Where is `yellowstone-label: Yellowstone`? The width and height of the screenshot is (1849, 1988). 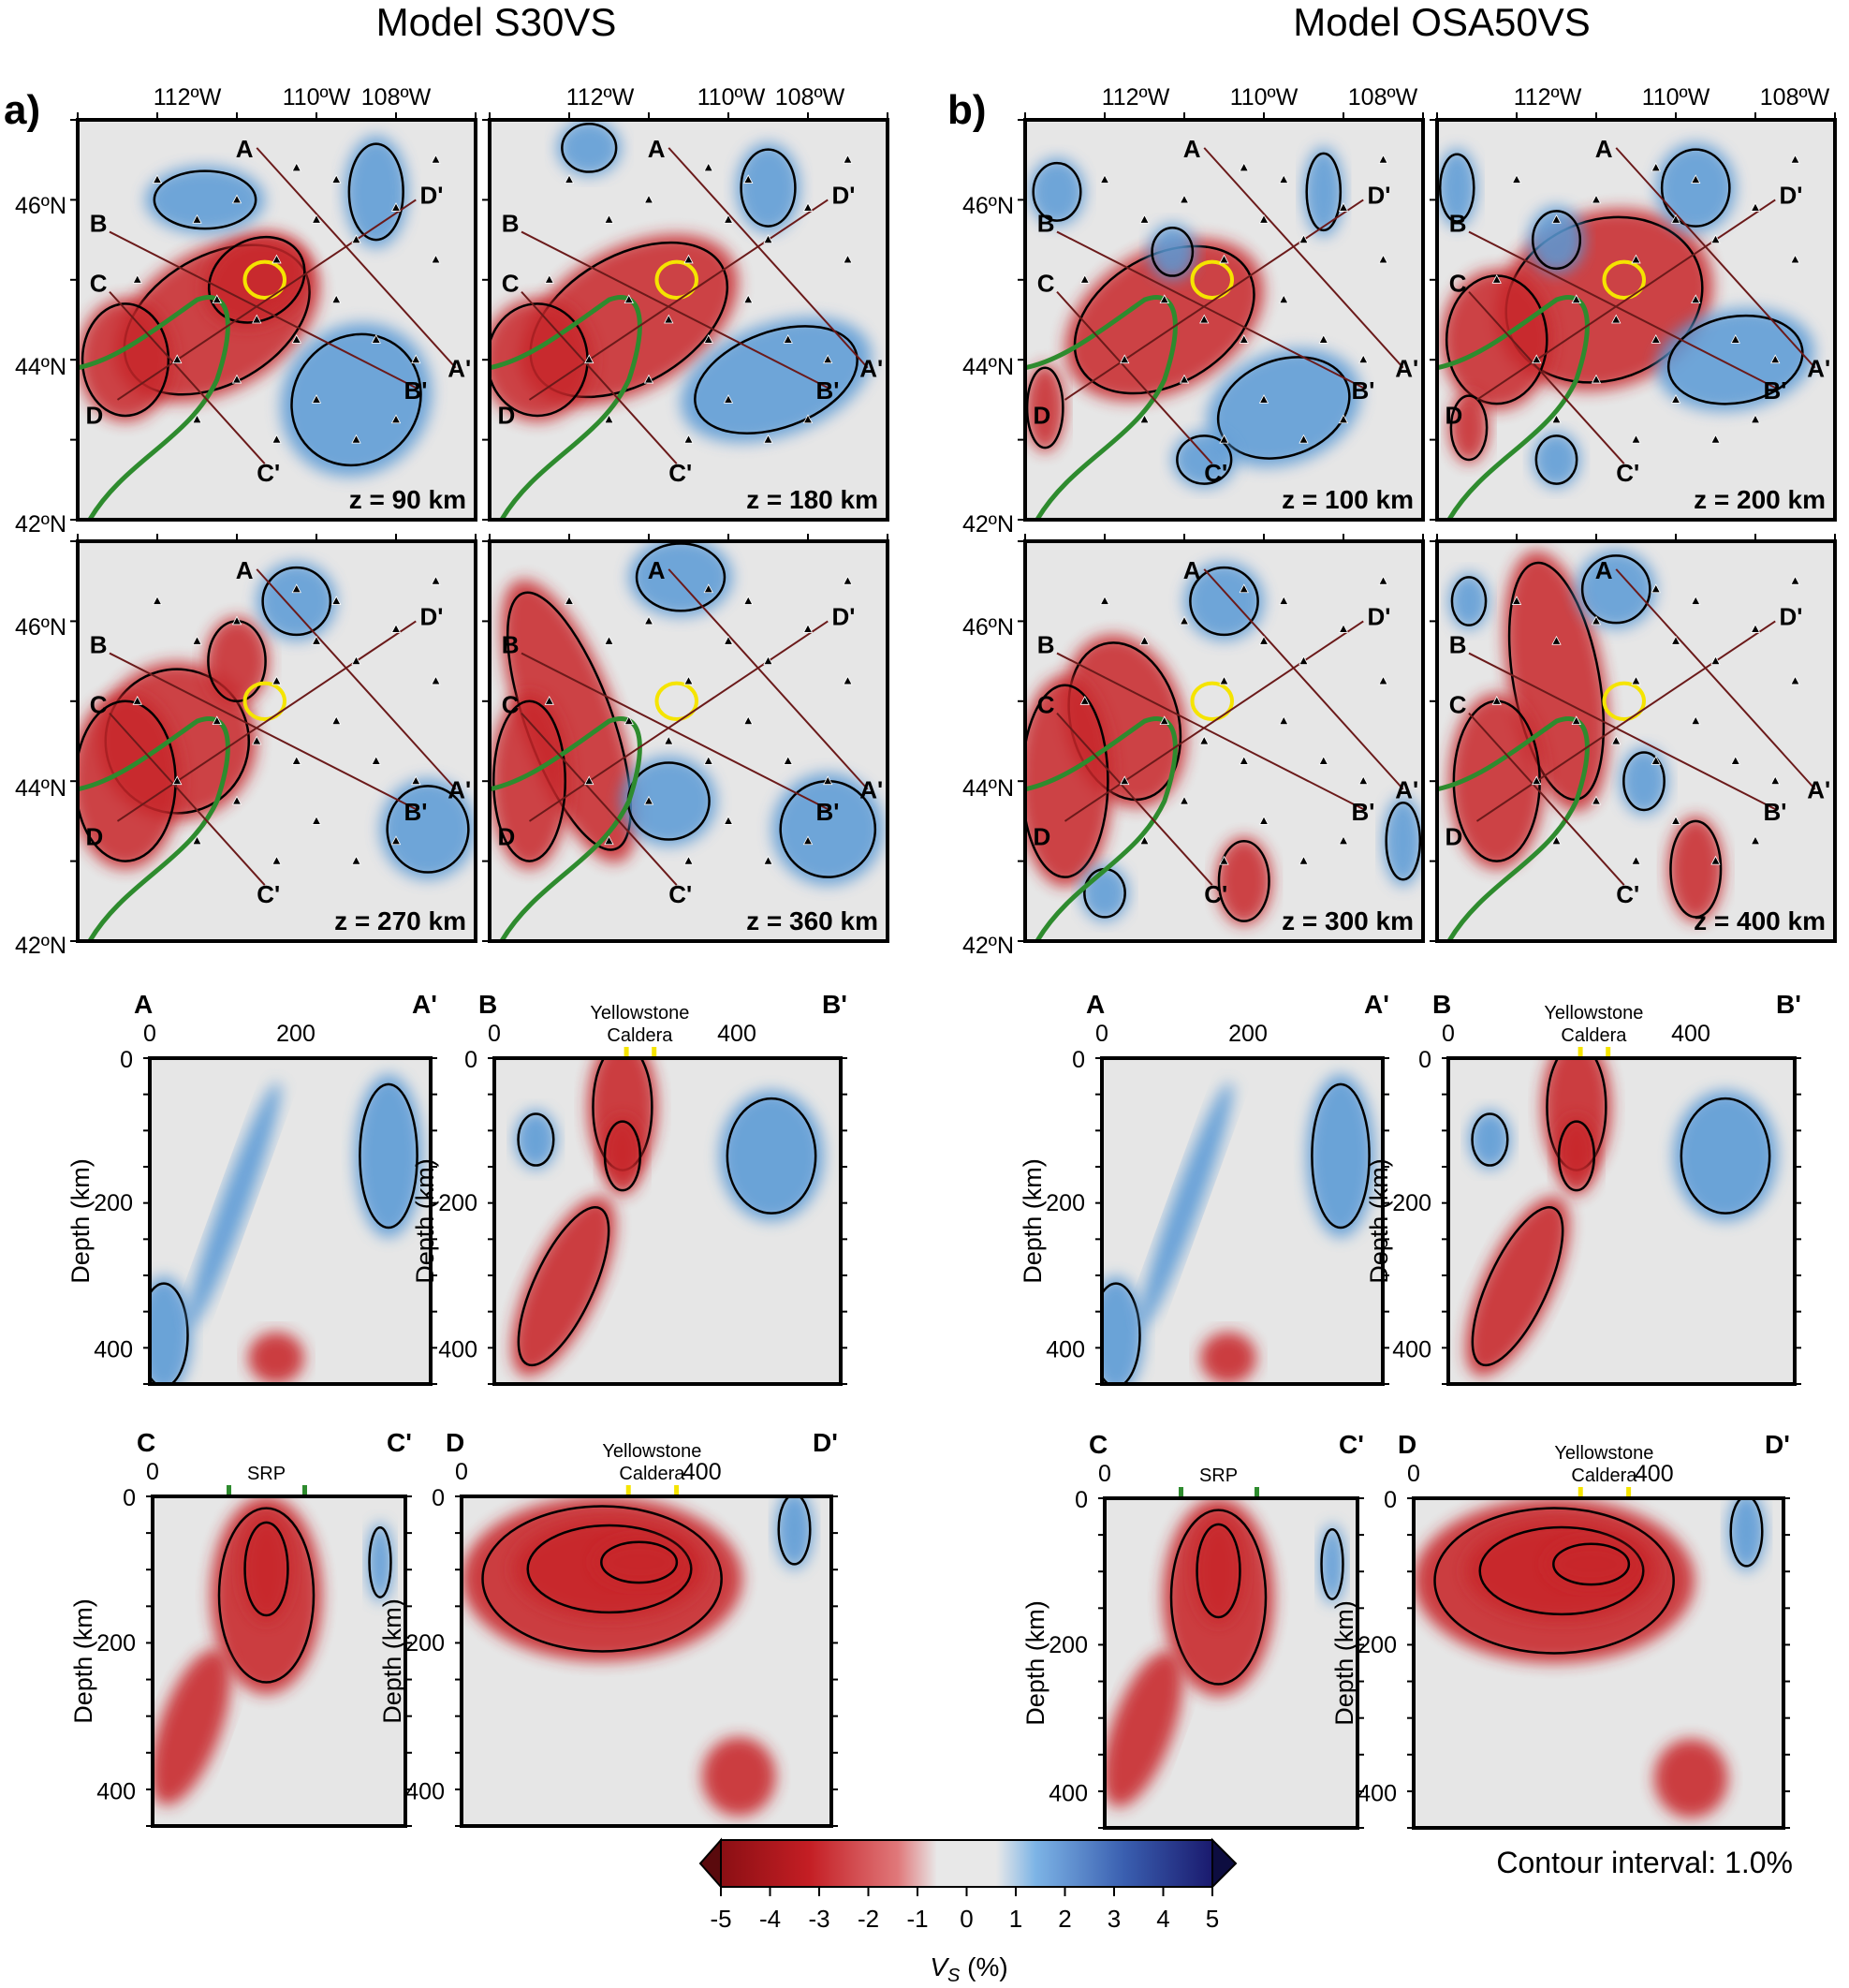 yellowstone-label: Yellowstone is located at coordinates (1603, 1453).